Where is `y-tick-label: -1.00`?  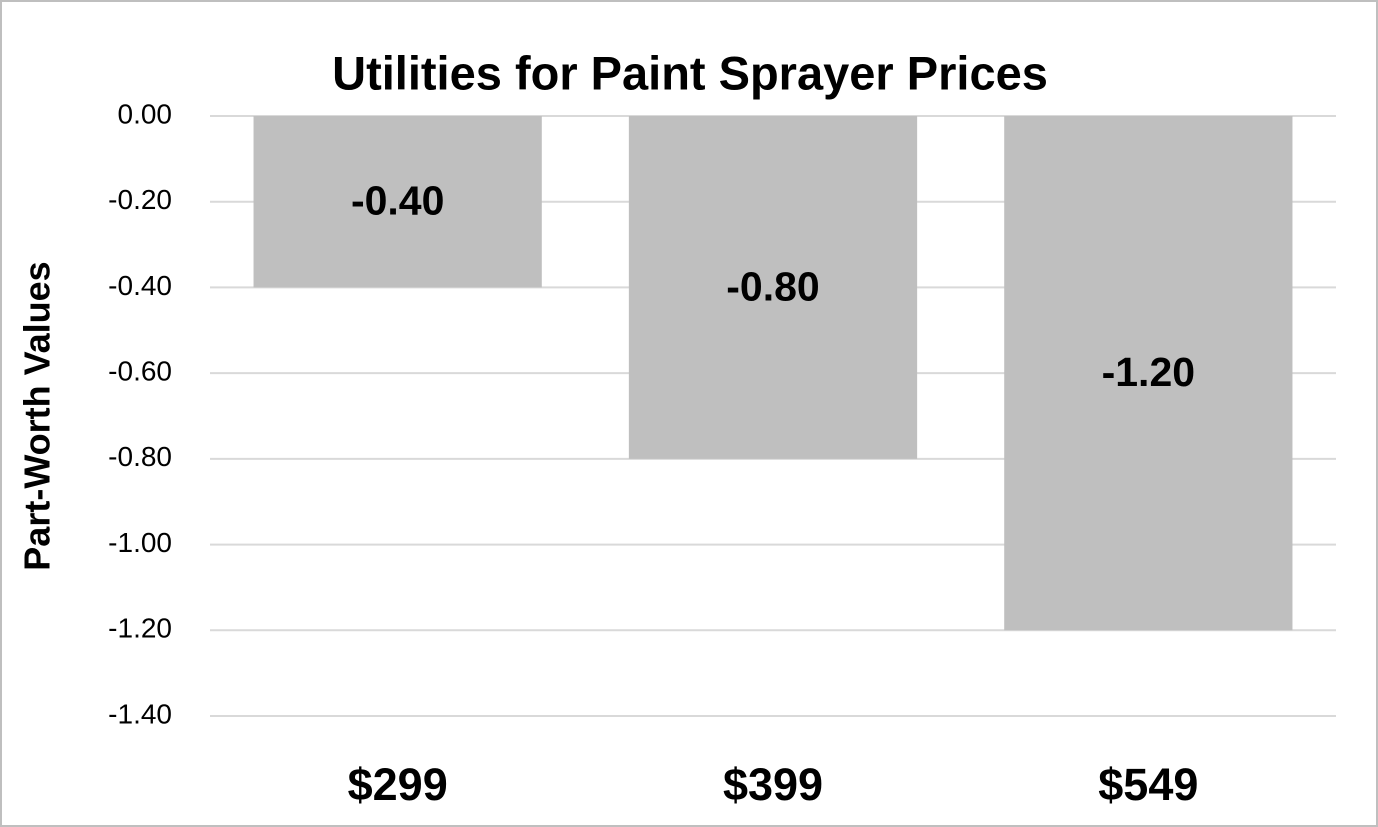 y-tick-label: -1.00 is located at coordinates (140, 542).